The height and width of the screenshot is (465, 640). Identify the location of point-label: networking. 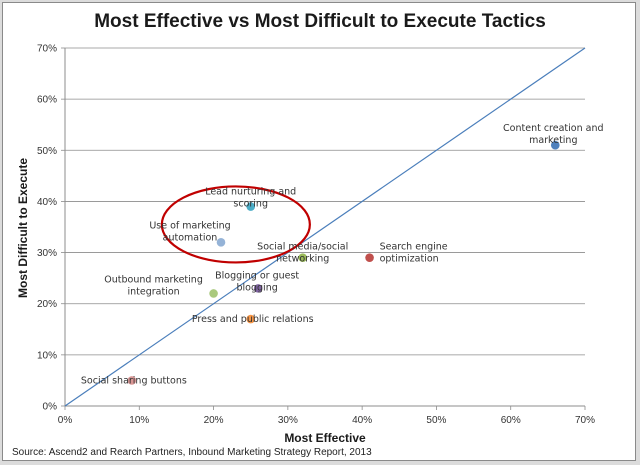
(302, 259).